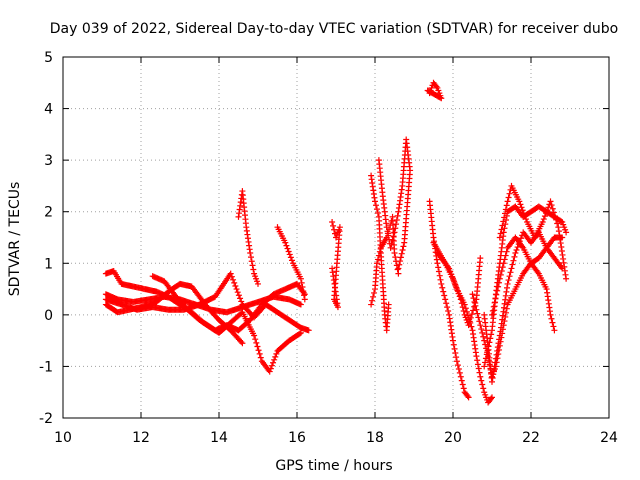  What do you see at coordinates (385, 260) in the screenshot?
I see `series-t11` at bounding box center [385, 260].